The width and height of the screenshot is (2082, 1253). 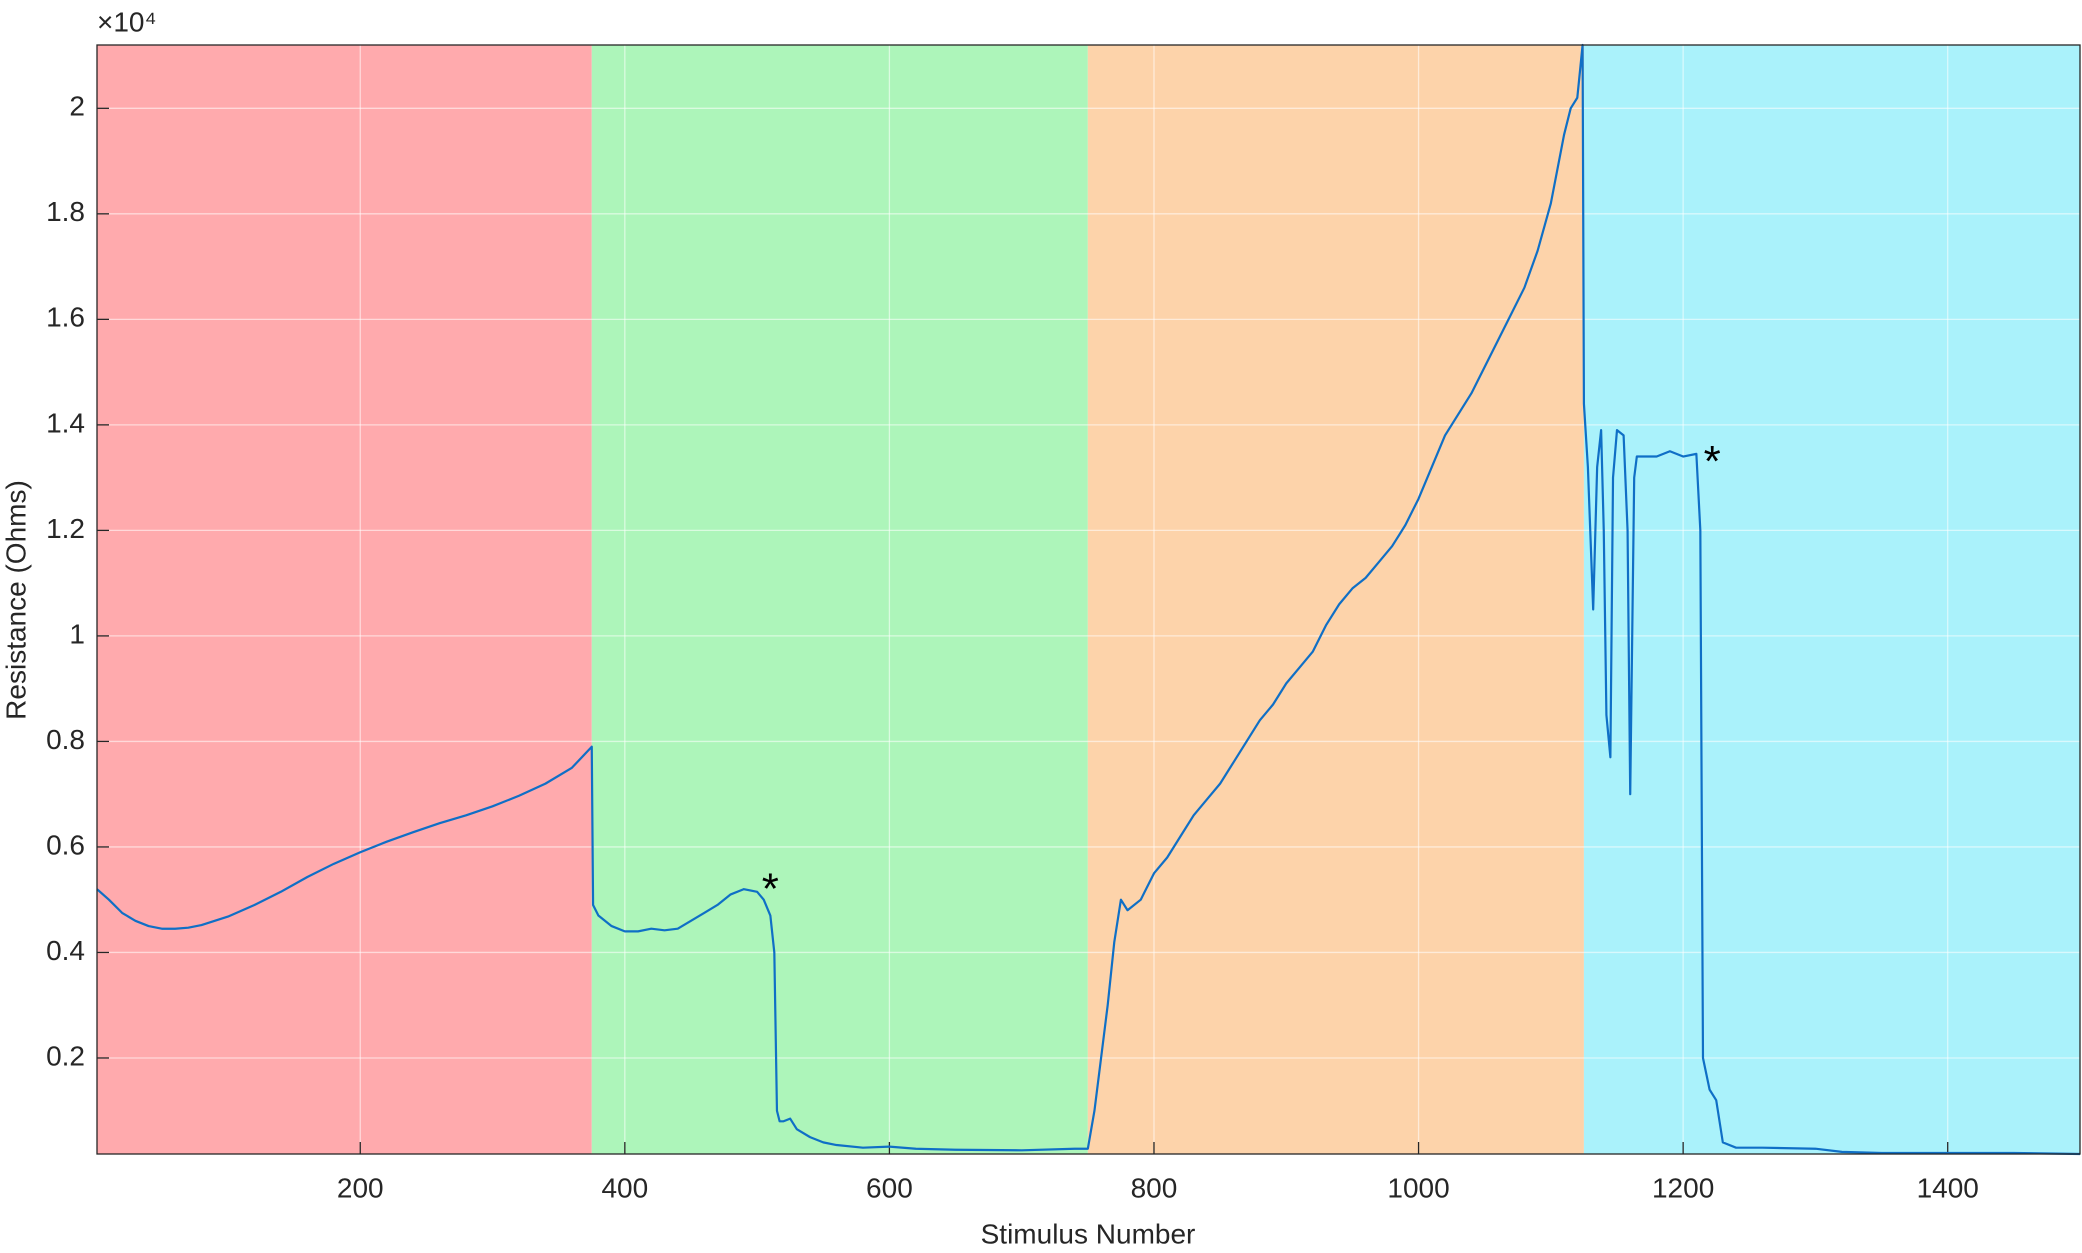 What do you see at coordinates (1088, 1233) in the screenshot?
I see `x-axis-label: Stimulus Number` at bounding box center [1088, 1233].